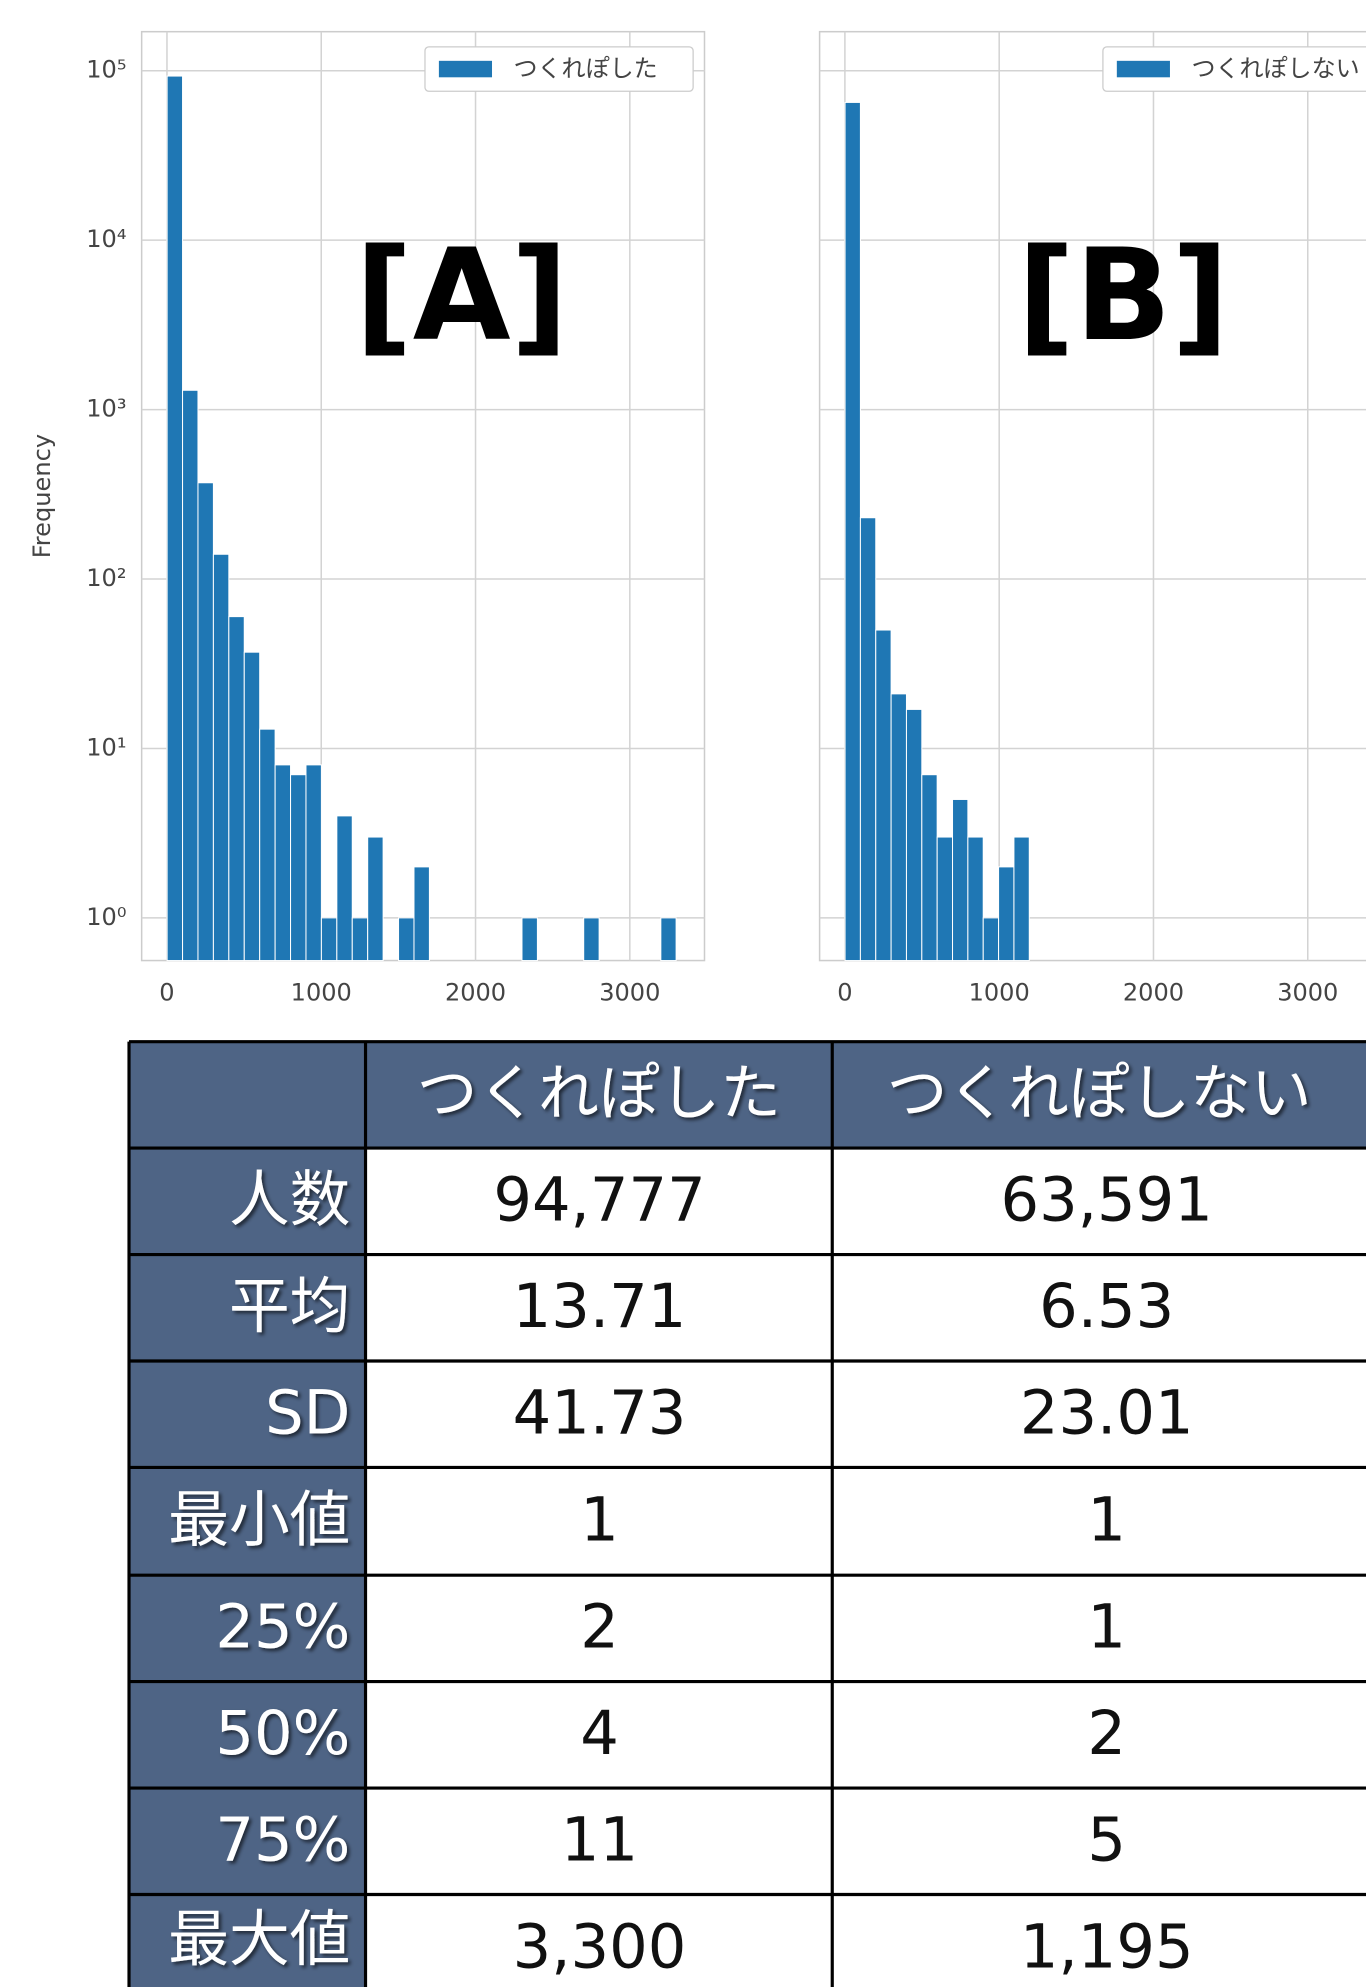 The image size is (1366, 1987). I want to click on data-text: 11, so click(599, 1840).